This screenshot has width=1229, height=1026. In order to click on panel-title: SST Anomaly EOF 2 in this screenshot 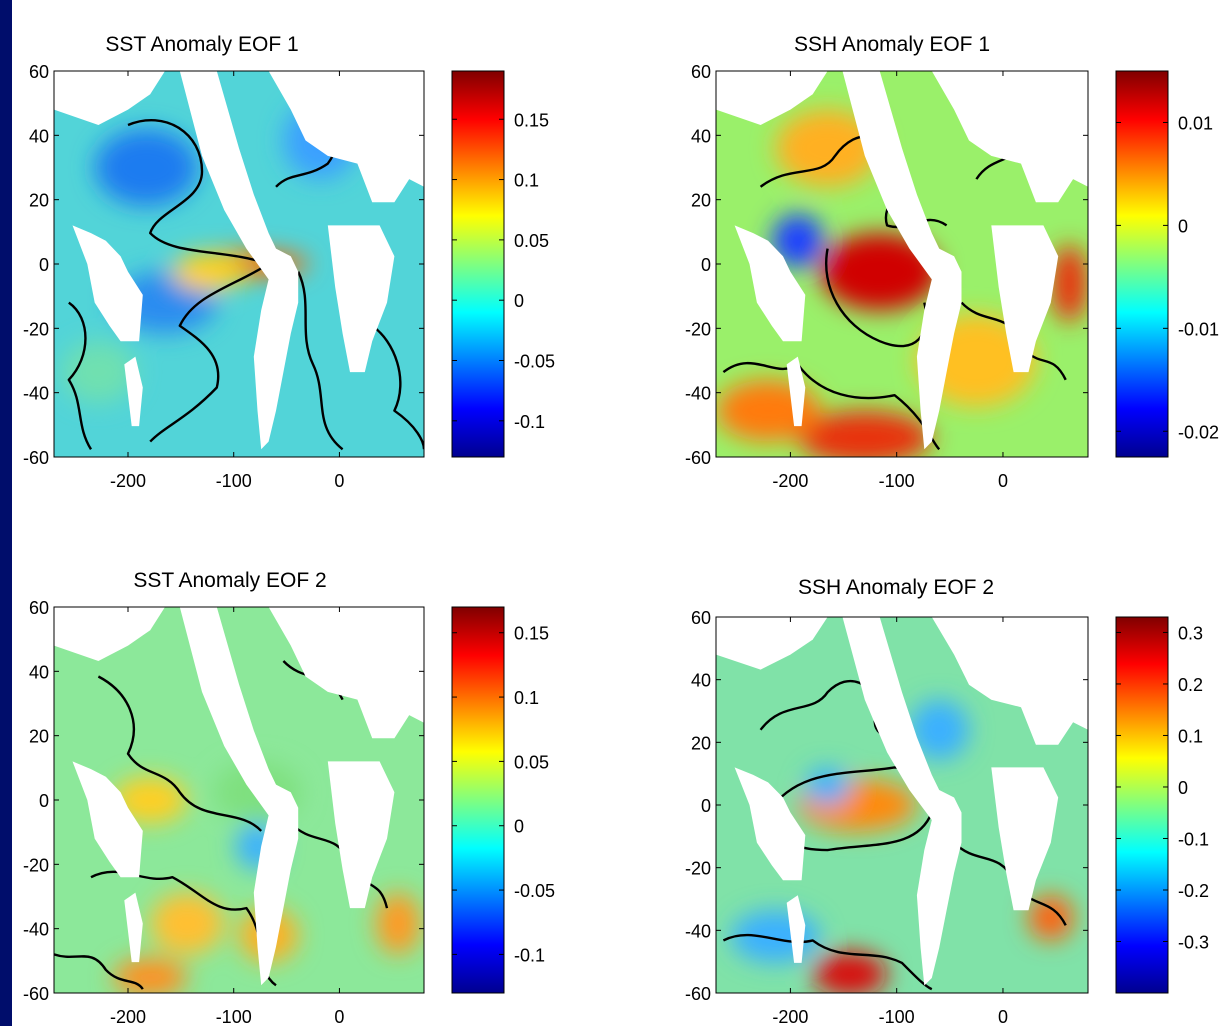, I will do `click(229, 580)`.